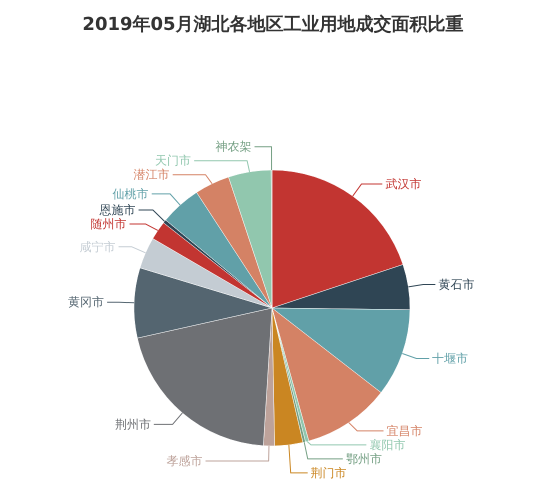  Describe the element at coordinates (450, 358) in the screenshot. I see `slice-label: 十堰市` at that location.